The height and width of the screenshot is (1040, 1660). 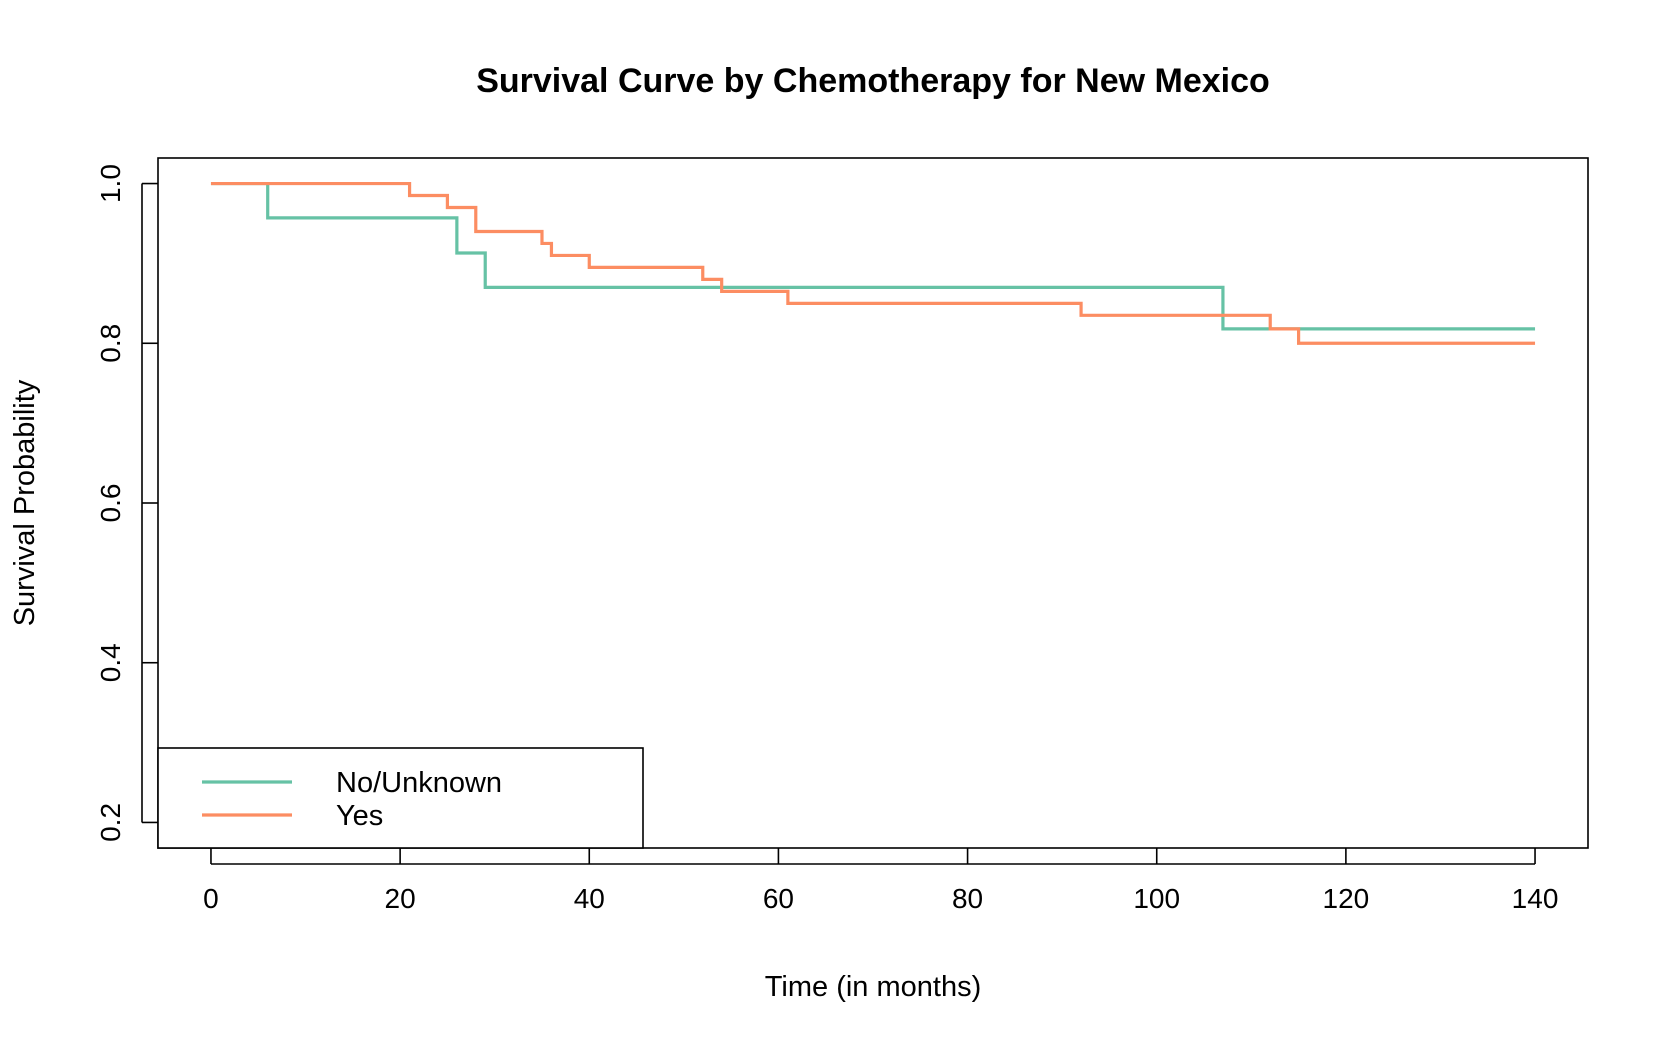 What do you see at coordinates (589, 898) in the screenshot?
I see `x-tick-label: 40` at bounding box center [589, 898].